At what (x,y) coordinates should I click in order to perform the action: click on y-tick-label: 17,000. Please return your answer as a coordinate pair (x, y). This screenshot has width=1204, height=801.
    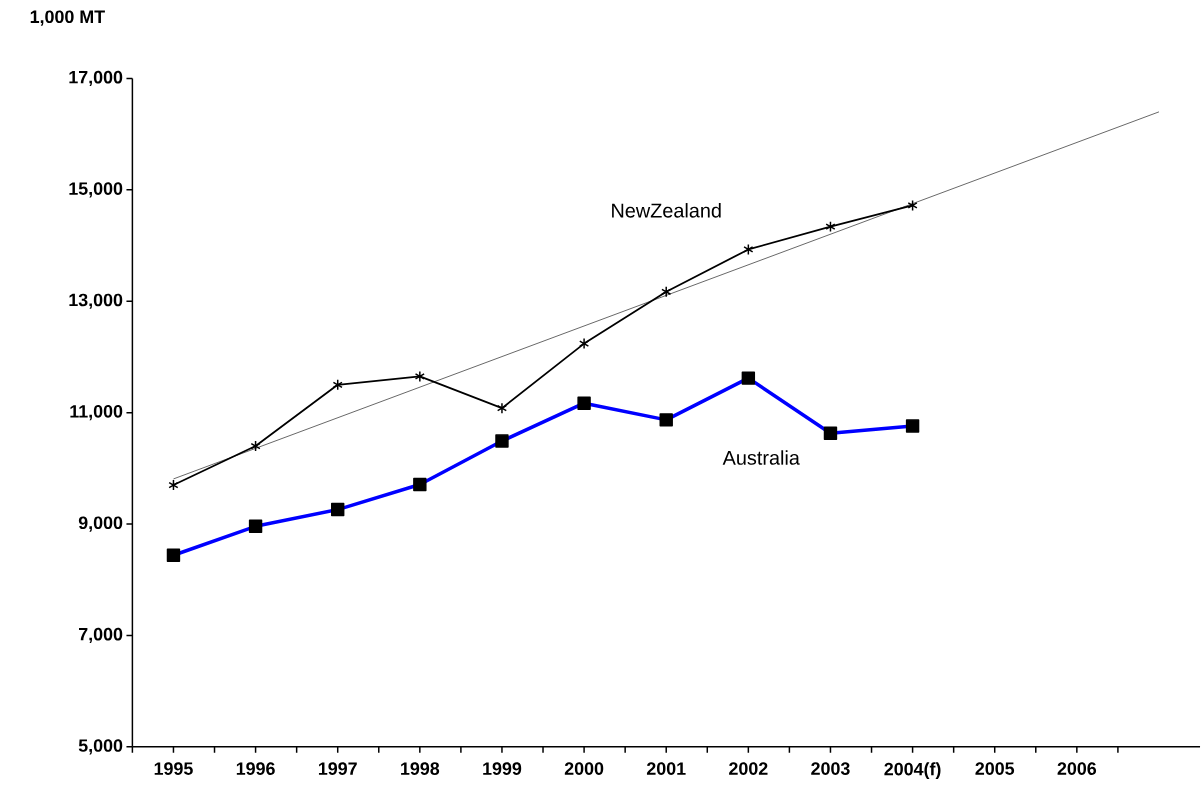
    Looking at the image, I should click on (96, 78).